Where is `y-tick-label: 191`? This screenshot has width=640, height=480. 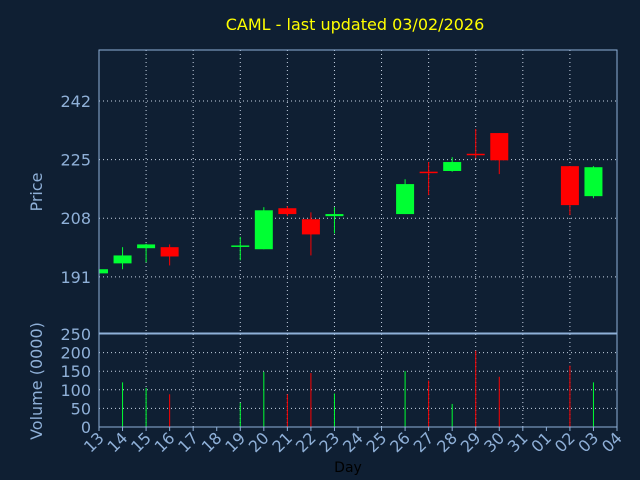 y-tick-label: 191 is located at coordinates (75, 277).